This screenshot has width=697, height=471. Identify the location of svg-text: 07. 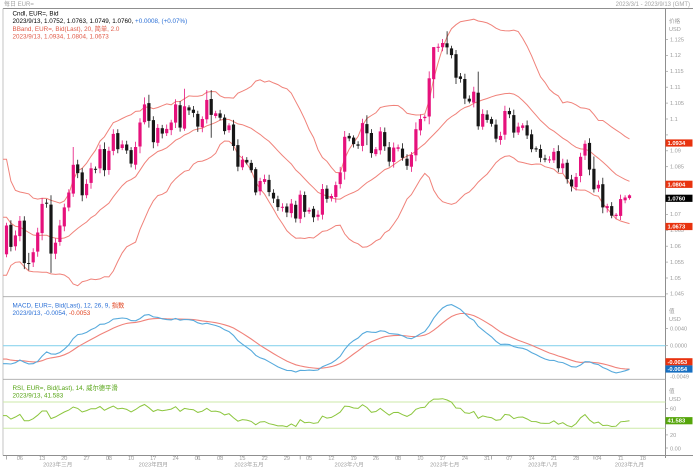
(509, 459).